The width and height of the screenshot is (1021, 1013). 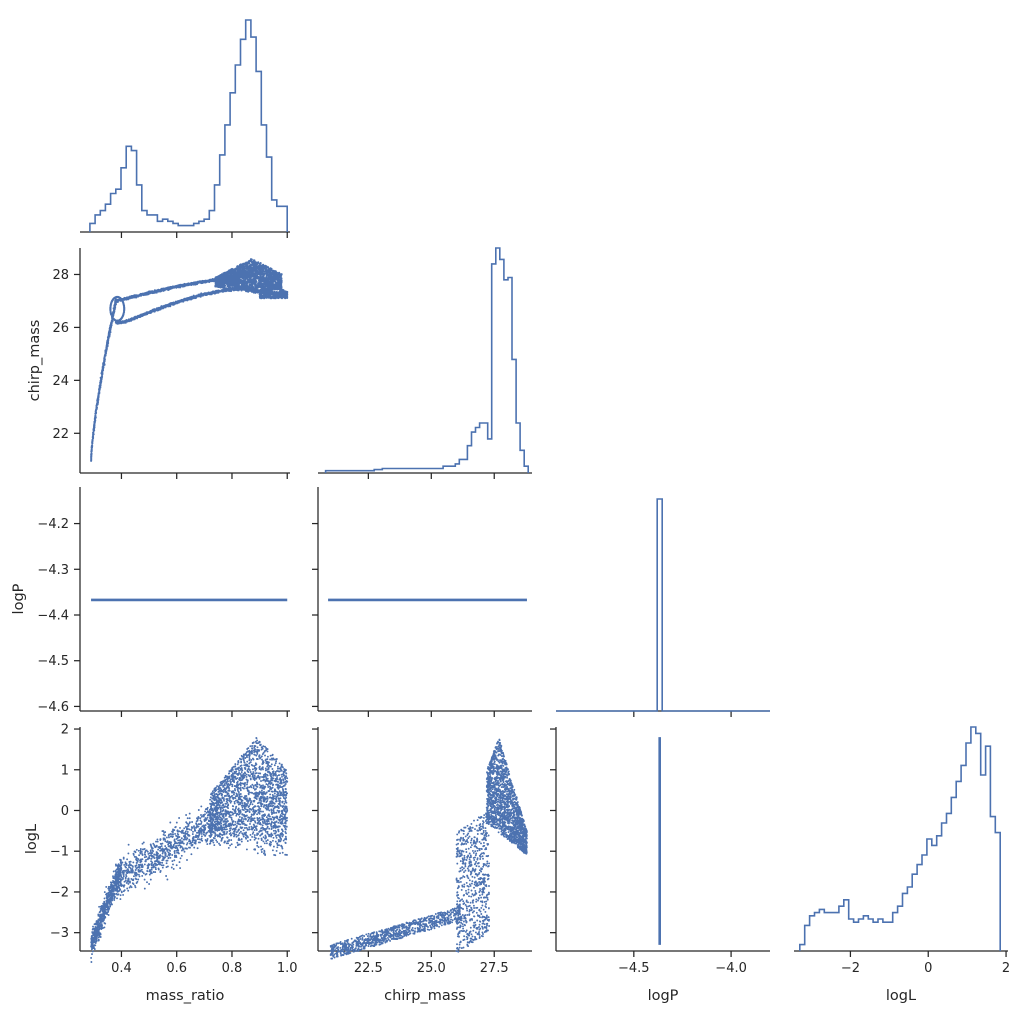 I want to click on y-tick-label: 2, so click(x=65, y=730).